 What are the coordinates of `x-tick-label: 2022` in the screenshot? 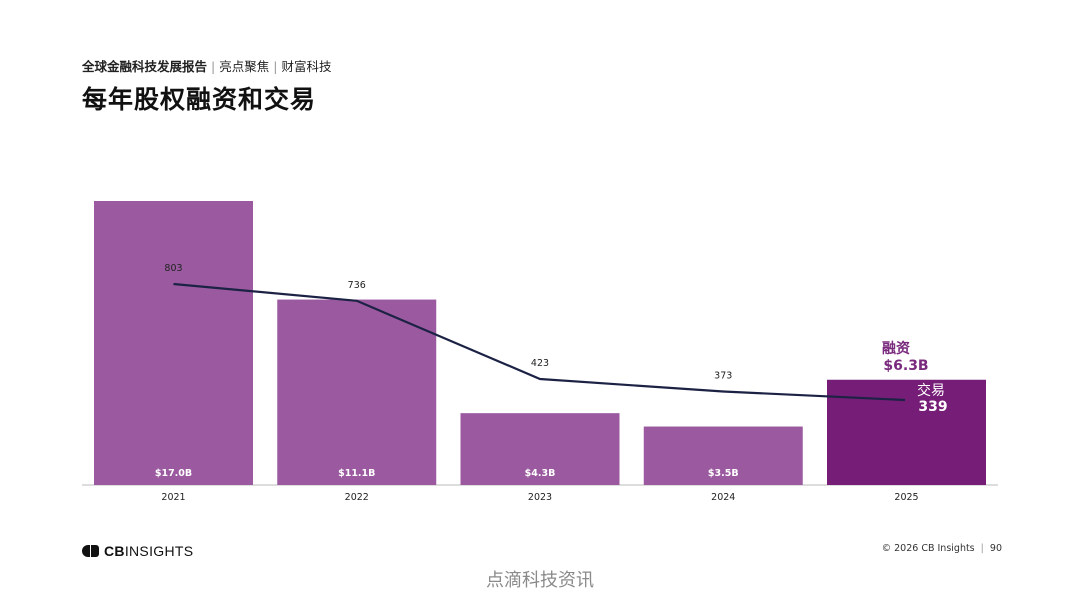 It's located at (357, 497).